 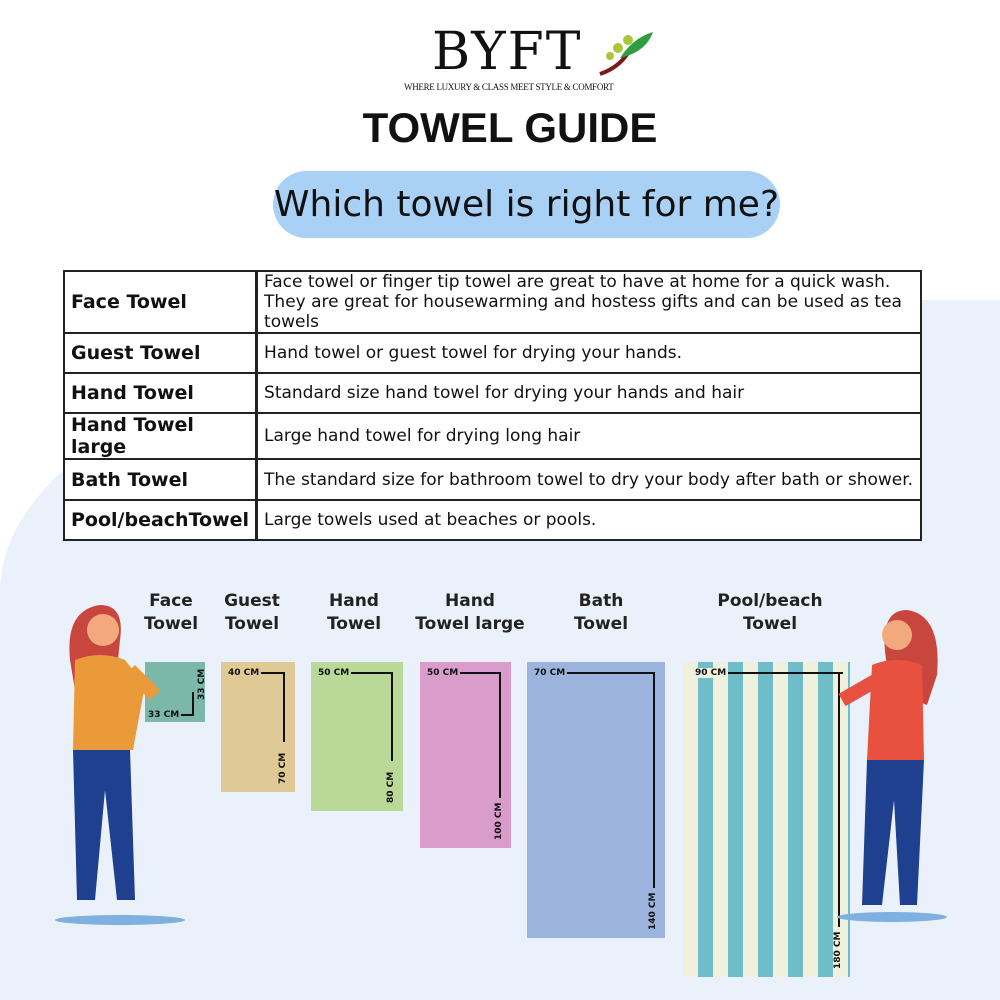 I want to click on height-label: 33 CM, so click(x=202, y=684).